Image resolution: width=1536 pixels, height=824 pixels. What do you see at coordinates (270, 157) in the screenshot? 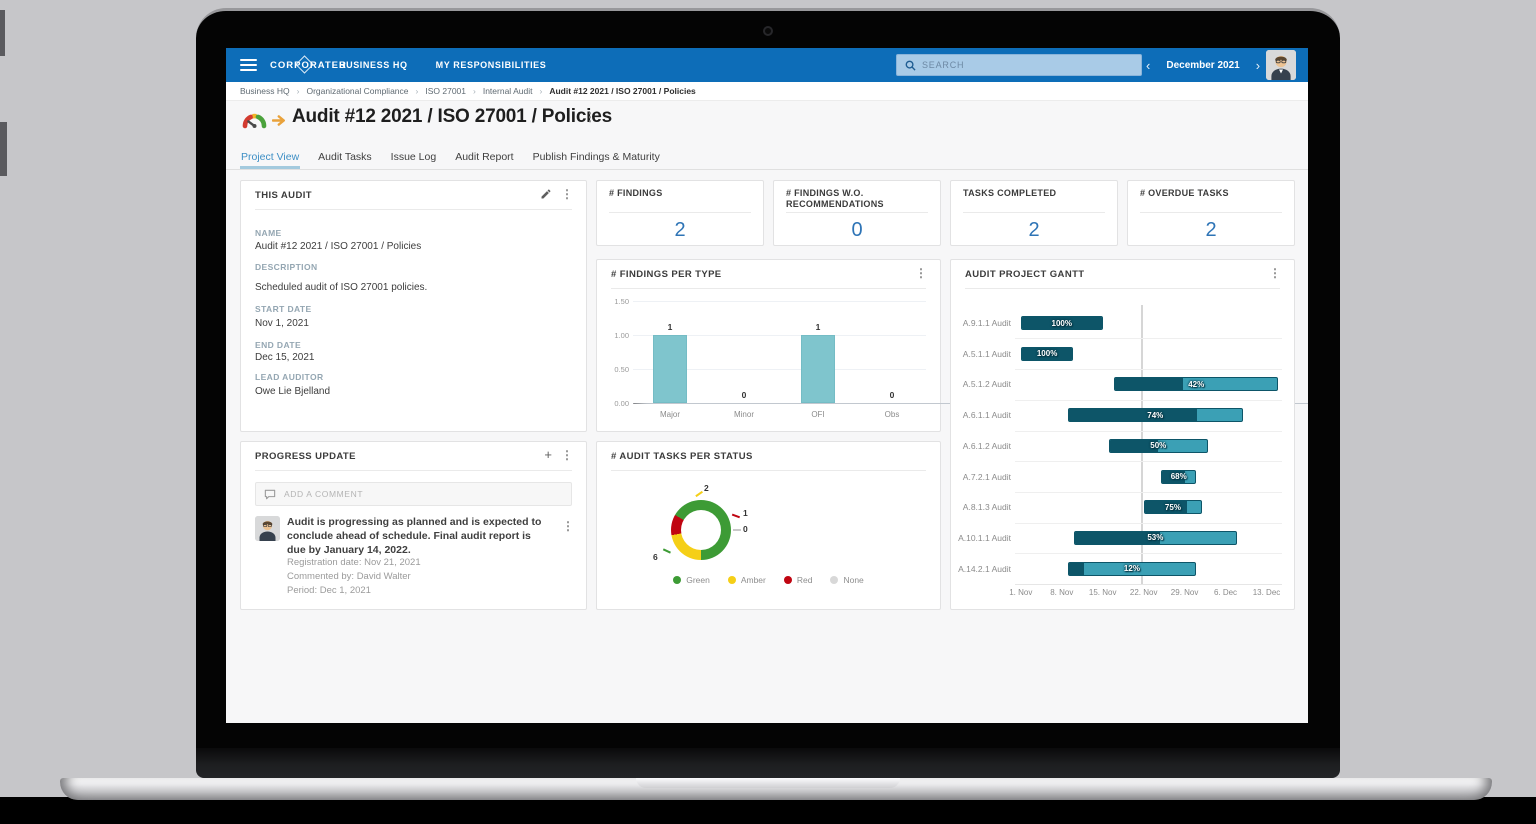
I see `tab-project-view: Project View` at bounding box center [270, 157].